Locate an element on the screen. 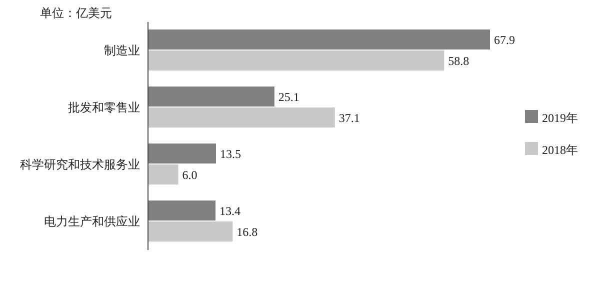 The height and width of the screenshot is (295, 598). y-tick-label: 制造业 is located at coordinates (122, 51).